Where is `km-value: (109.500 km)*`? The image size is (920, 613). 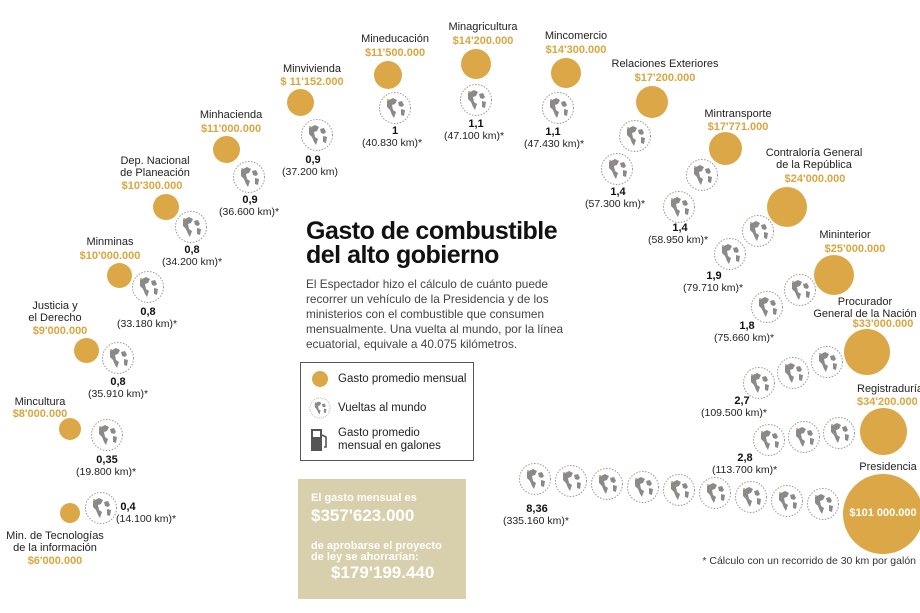 km-value: (109.500 km)* is located at coordinates (734, 413).